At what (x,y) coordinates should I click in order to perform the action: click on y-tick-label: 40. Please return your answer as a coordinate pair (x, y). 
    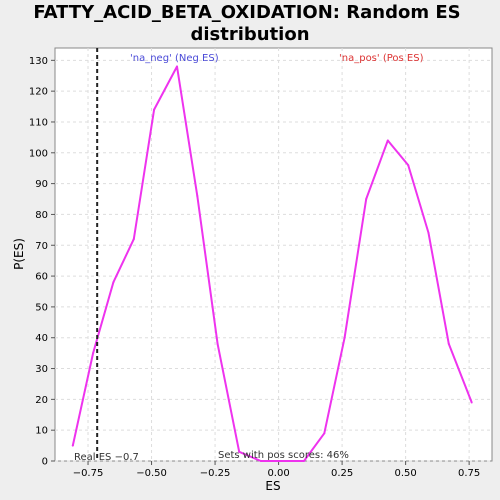
    Looking at the image, I should click on (41, 338).